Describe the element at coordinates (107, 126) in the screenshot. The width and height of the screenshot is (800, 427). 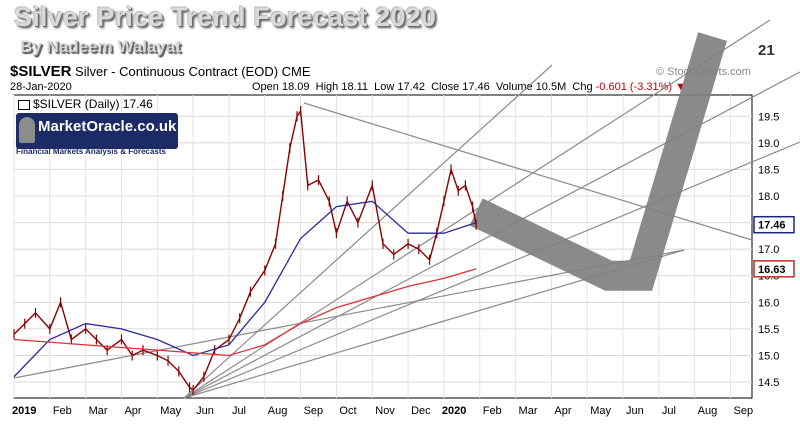
I see `logo-name: MarketOracle.co.uk` at that location.